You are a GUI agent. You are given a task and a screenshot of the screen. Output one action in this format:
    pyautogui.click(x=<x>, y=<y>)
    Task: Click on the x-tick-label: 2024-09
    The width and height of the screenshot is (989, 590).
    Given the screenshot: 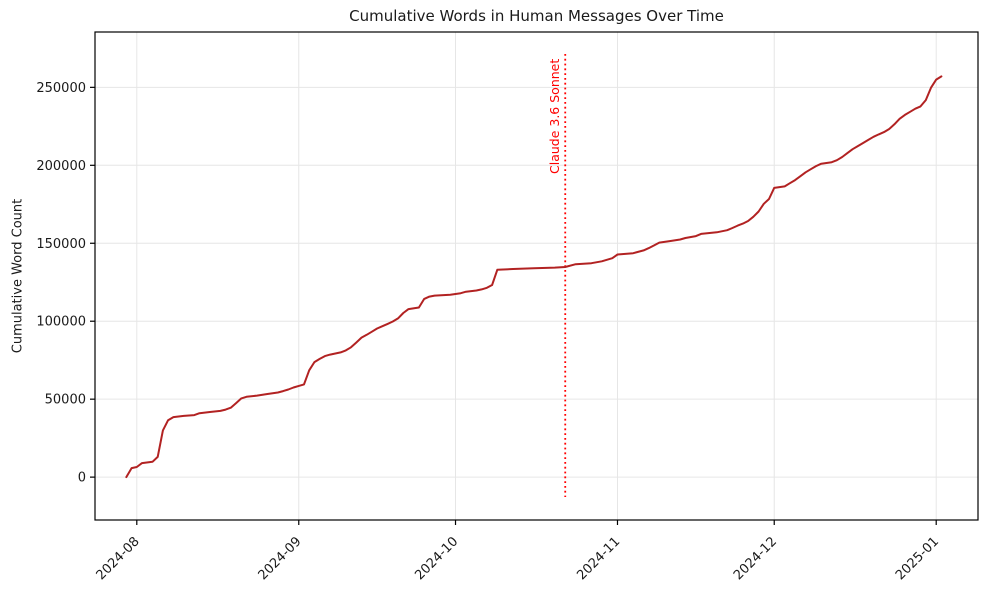 What is the action you would take?
    pyautogui.click(x=280, y=558)
    